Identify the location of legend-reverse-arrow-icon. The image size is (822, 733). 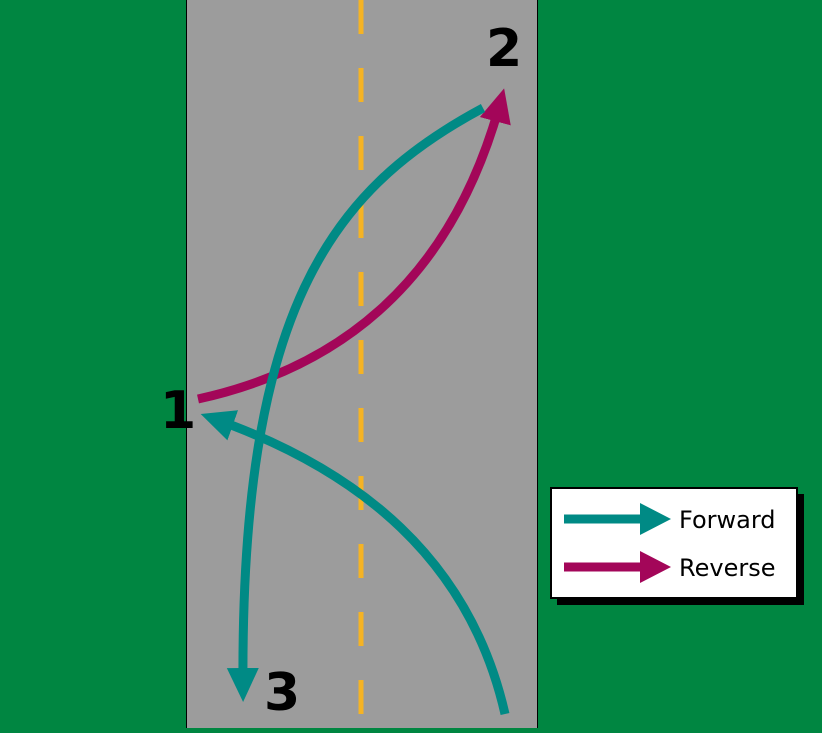
(655, 567).